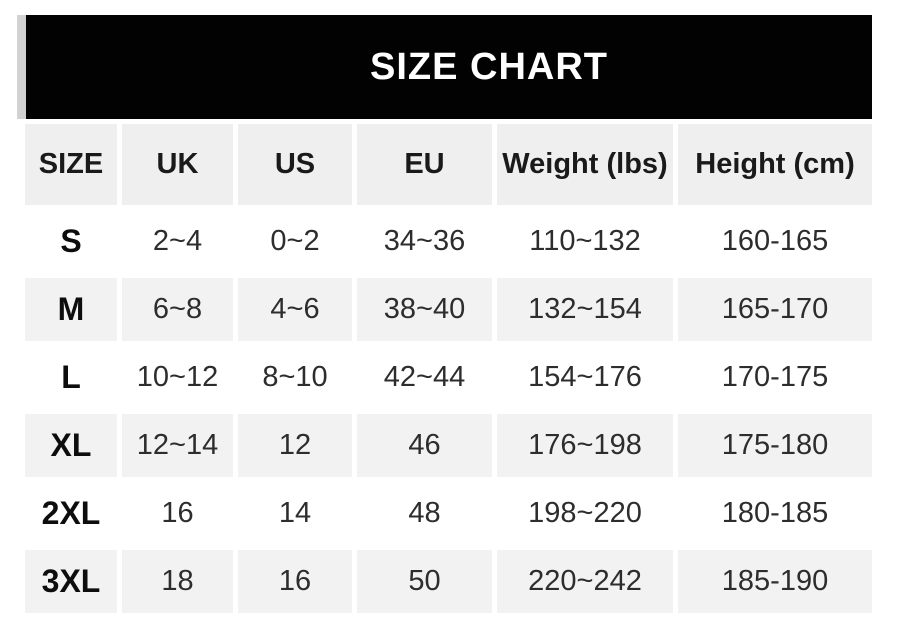 The height and width of the screenshot is (624, 900). Describe the element at coordinates (585, 581) in the screenshot. I see `cell-3xl-weight: 220~242` at that location.